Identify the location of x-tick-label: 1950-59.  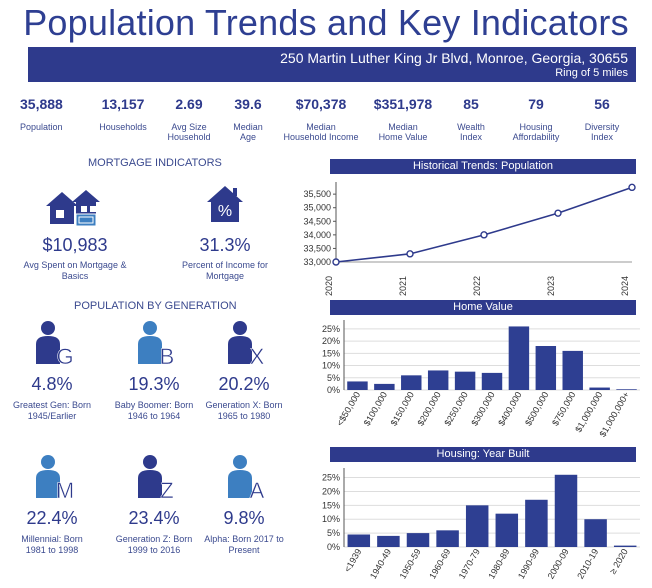
(410, 564).